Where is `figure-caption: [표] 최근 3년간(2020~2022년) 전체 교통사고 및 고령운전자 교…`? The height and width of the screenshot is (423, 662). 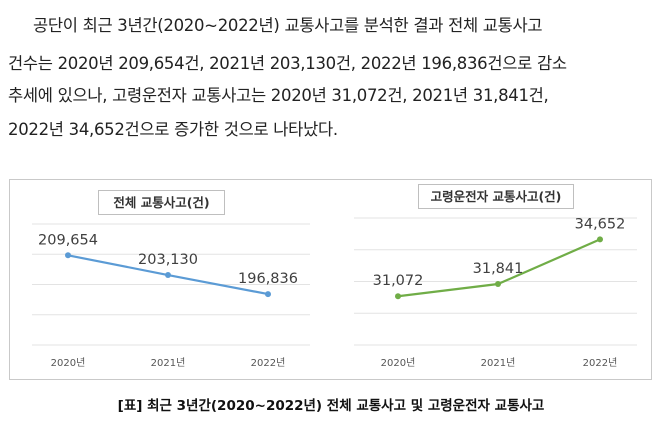 figure-caption: [표] 최근 3년간(2020~2022년) 전체 교통사고 및 고령운전자 교… is located at coordinates (331, 406).